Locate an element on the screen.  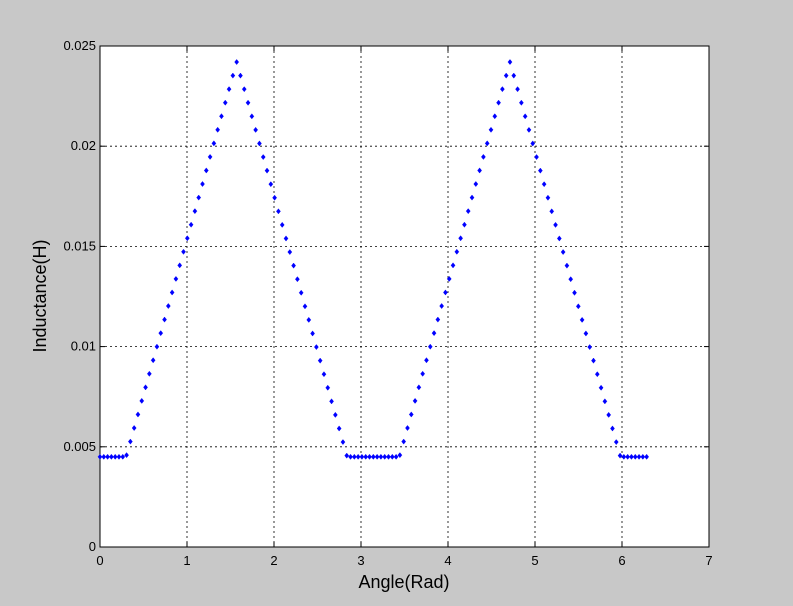
x-tick-label: 1 is located at coordinates (186, 560).